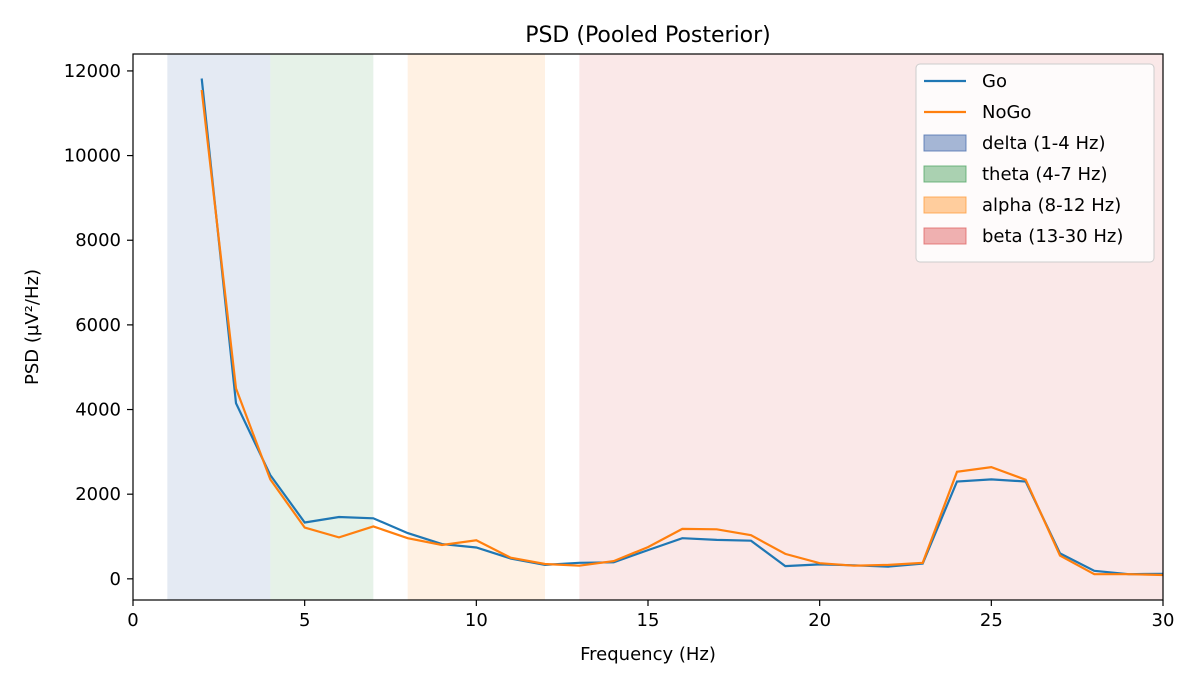 The height and width of the screenshot is (688, 1200). Describe the element at coordinates (115, 579) in the screenshot. I see `y-tick-label-0: 0` at that location.